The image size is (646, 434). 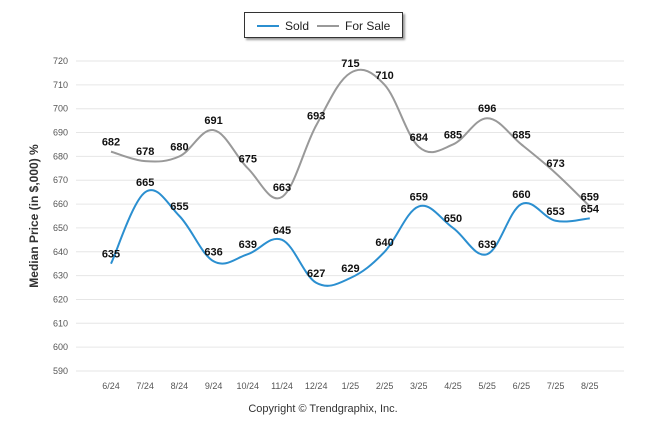 I want to click on x-tick-label: 3/25, so click(x=419, y=386).